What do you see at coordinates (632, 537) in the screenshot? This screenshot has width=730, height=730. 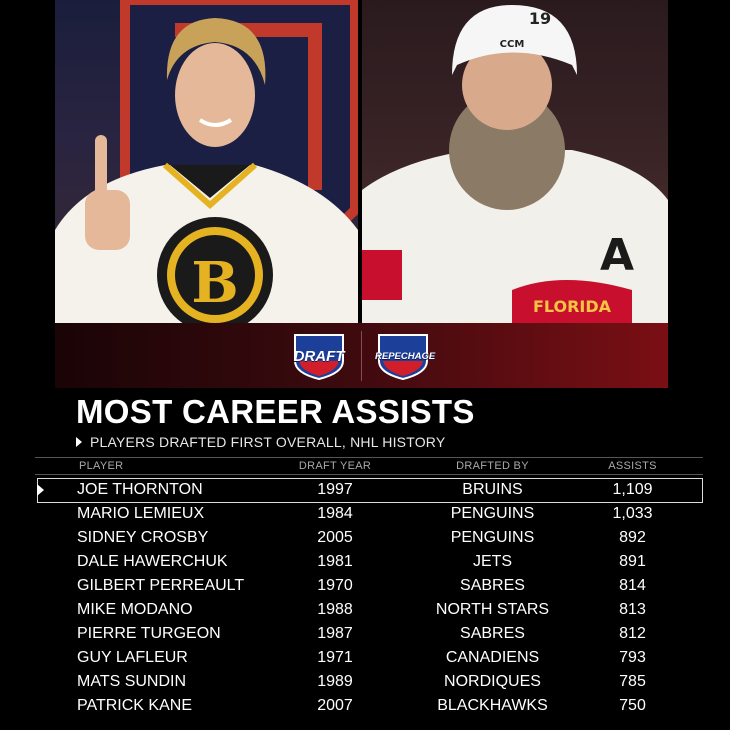 I see `assists: 892` at bounding box center [632, 537].